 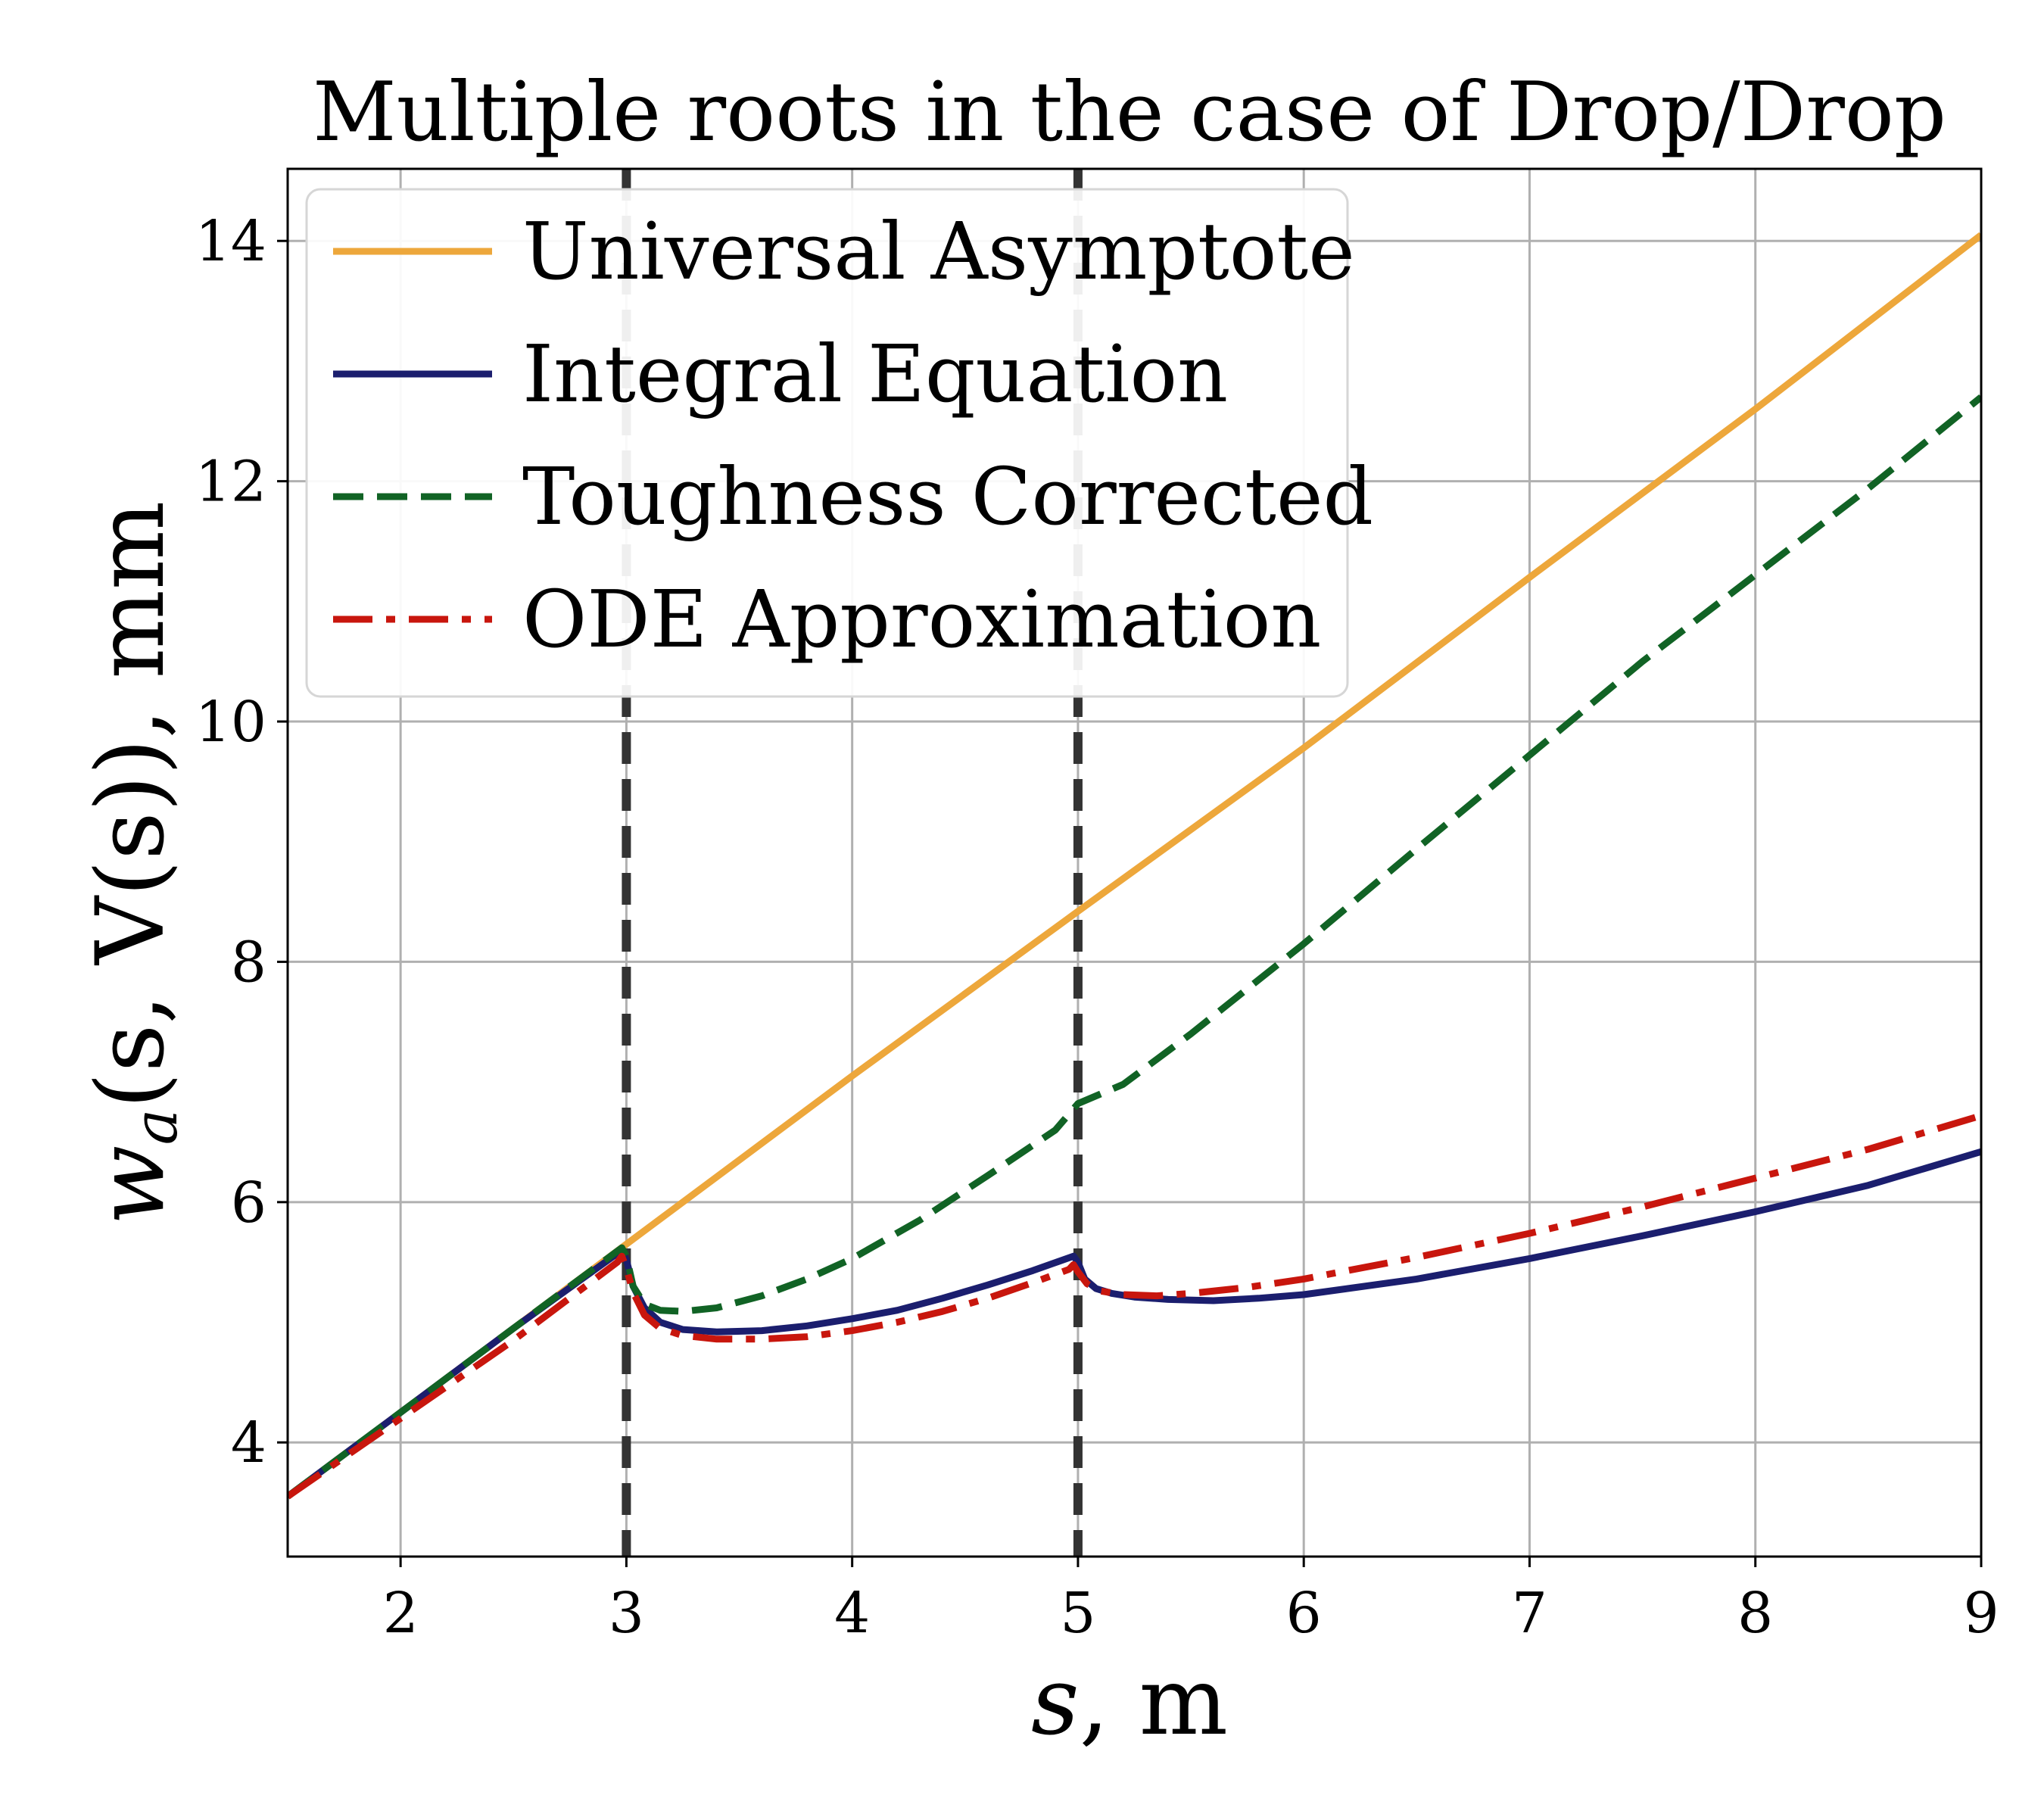 I want to click on chart-title: Multiple roots in the case of Drop/Drop, so click(x=1129, y=113).